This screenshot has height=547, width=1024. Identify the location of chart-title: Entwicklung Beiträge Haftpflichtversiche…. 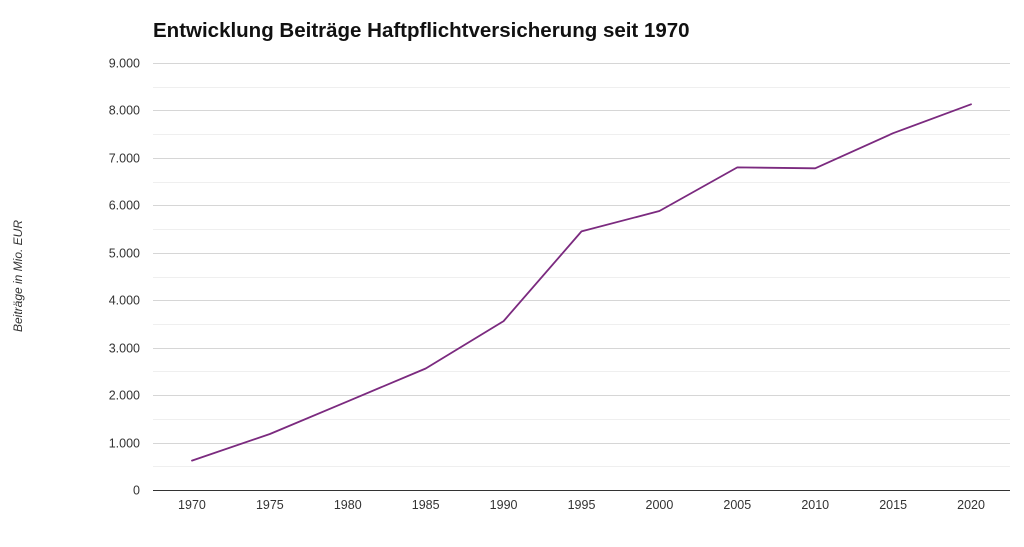
(421, 30).